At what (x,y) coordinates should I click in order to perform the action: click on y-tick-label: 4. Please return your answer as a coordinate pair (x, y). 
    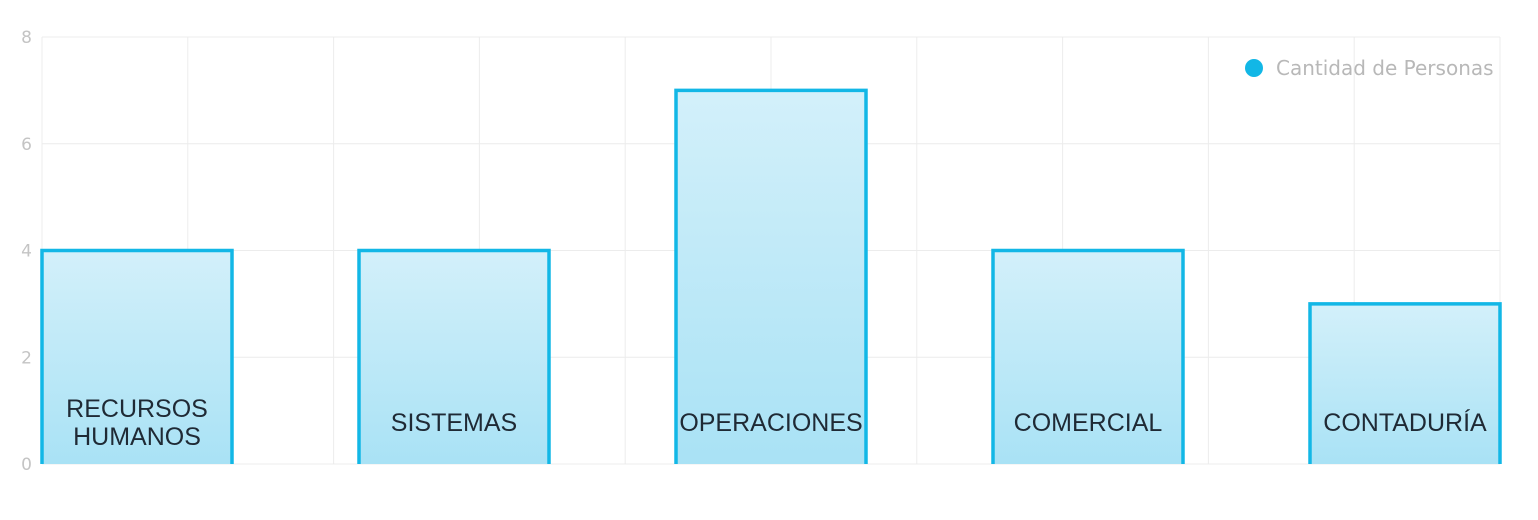
    Looking at the image, I should click on (26, 252).